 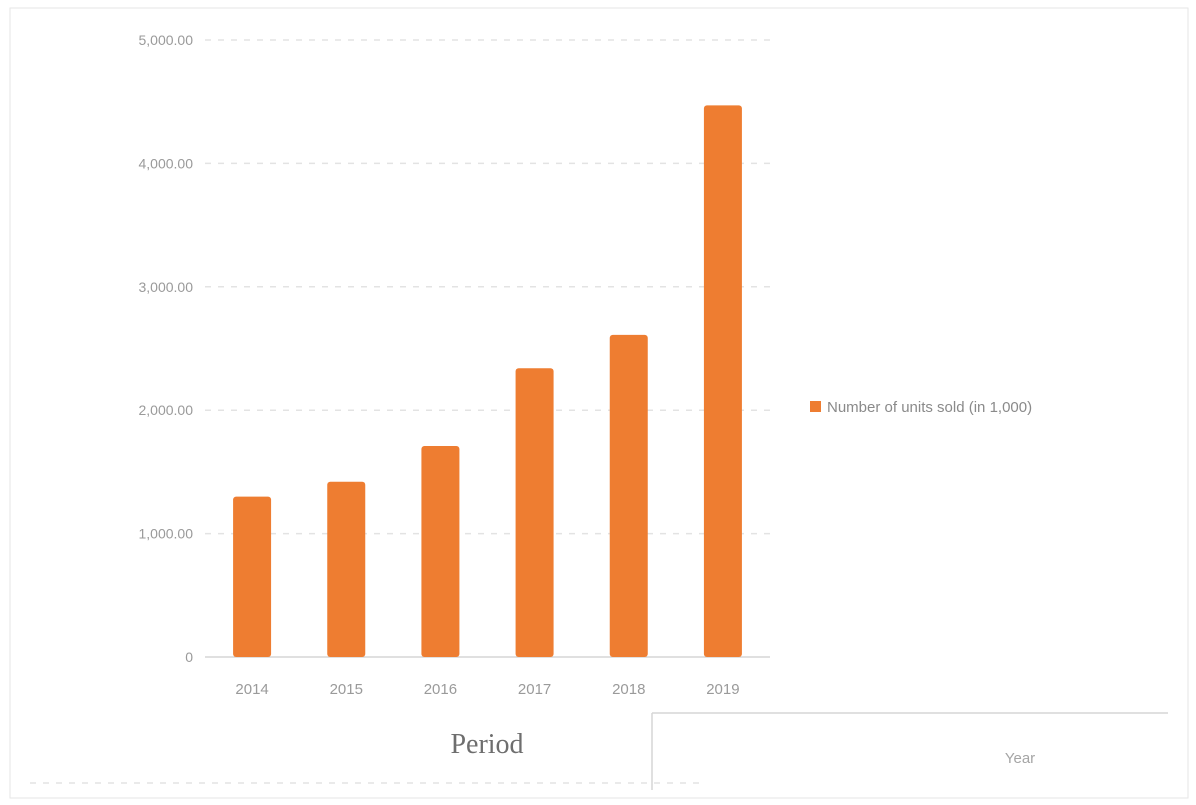 I want to click on x-tick-label: 2017, so click(x=534, y=689).